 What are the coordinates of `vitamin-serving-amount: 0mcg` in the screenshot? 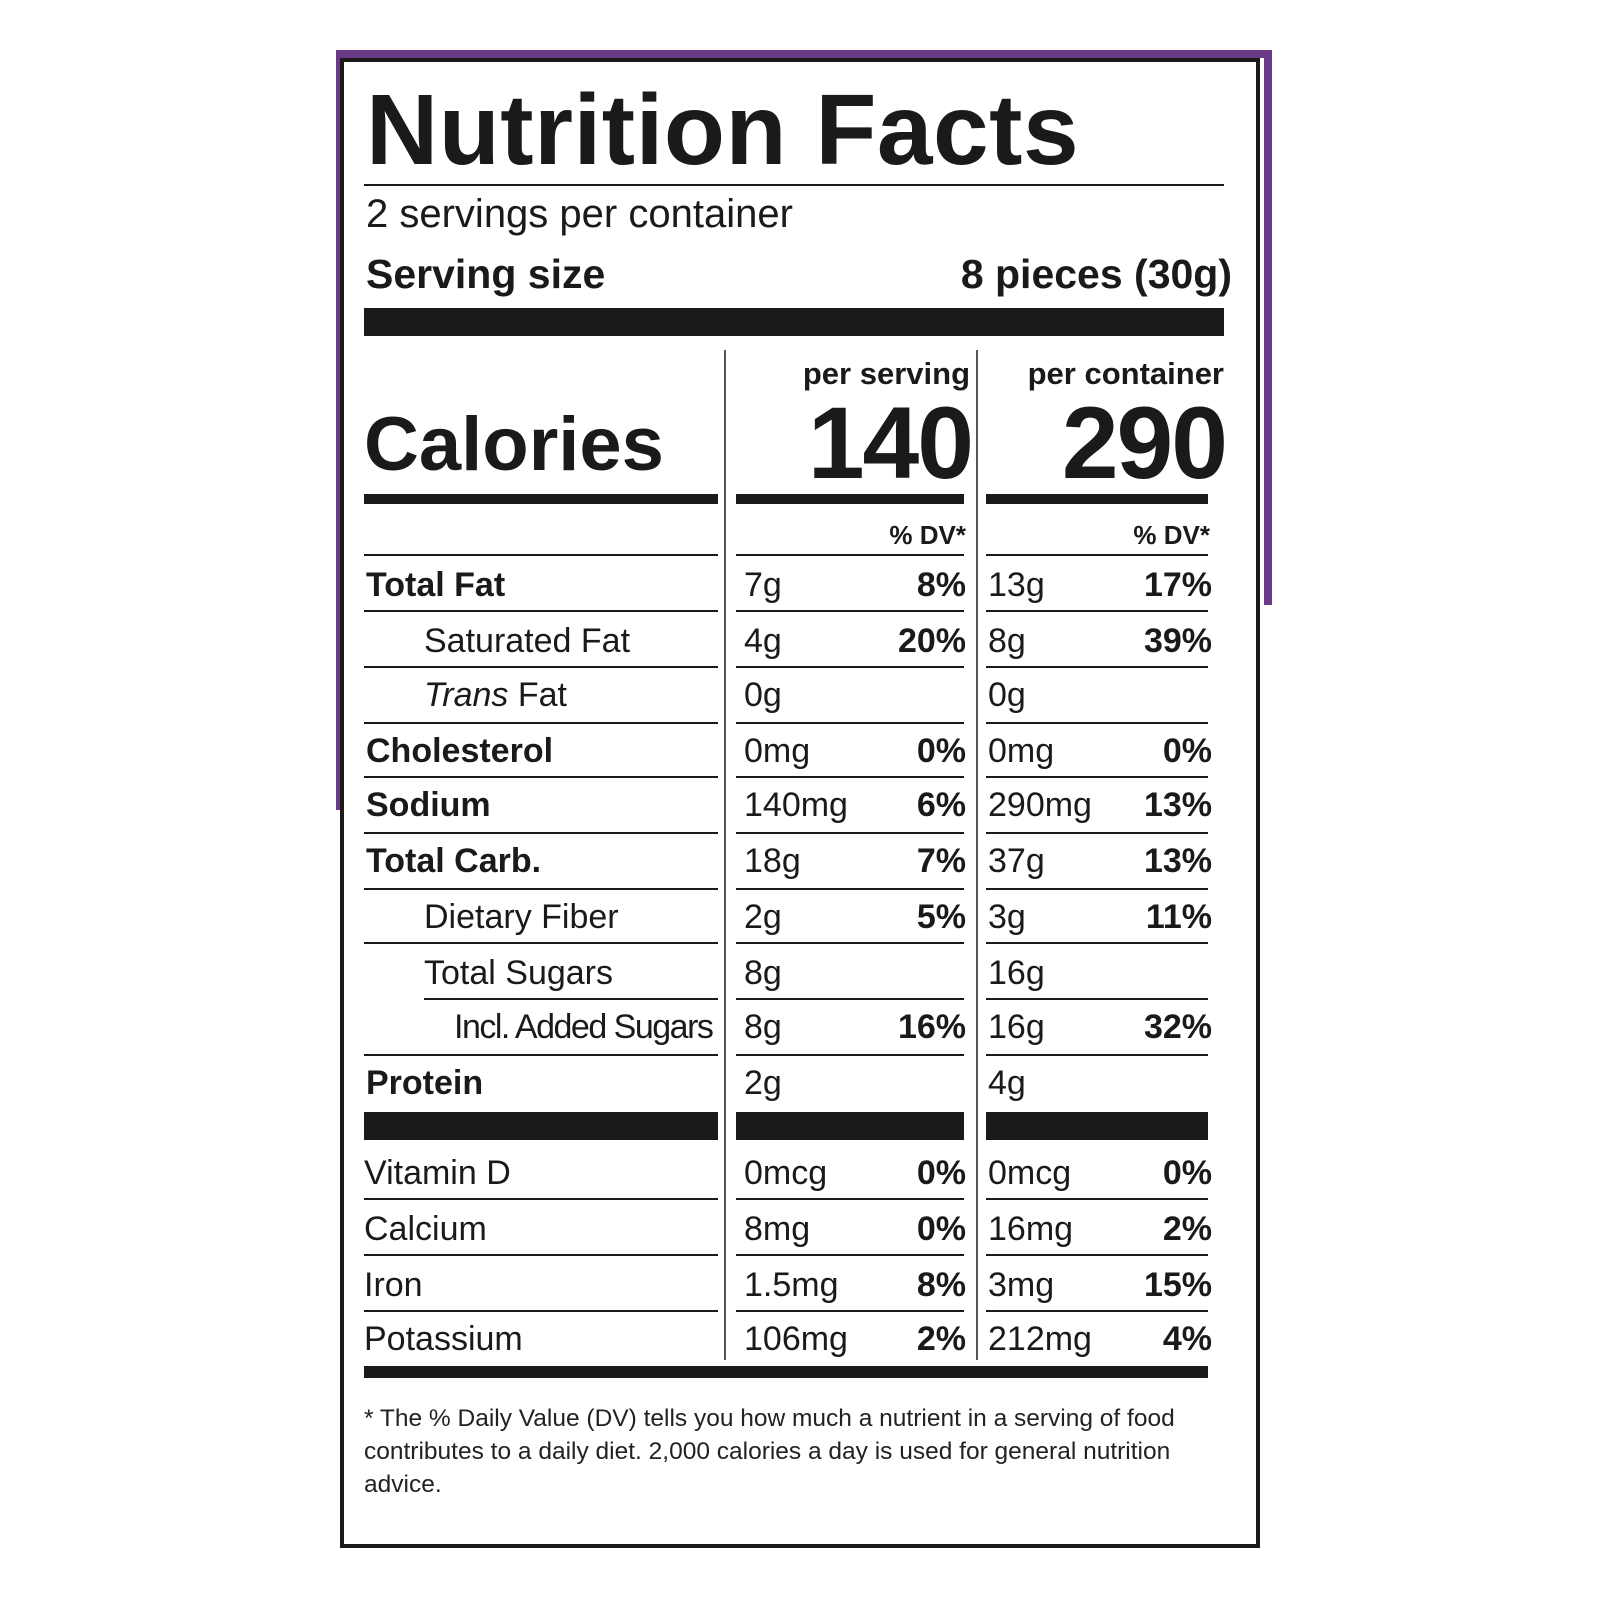 It's located at (786, 1173).